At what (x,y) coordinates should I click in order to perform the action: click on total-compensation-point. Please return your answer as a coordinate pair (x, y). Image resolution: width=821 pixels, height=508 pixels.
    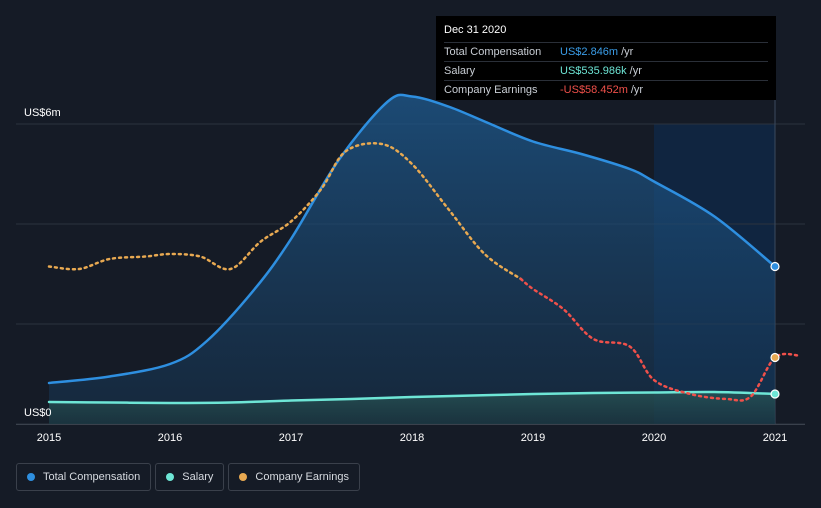
    Looking at the image, I should click on (775, 266).